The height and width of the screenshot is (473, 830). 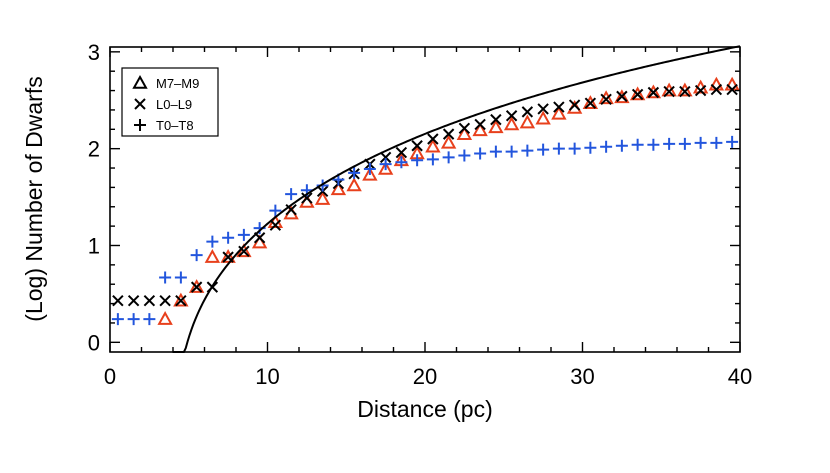 What do you see at coordinates (94, 52) in the screenshot?
I see `y-tick-label: 3` at bounding box center [94, 52].